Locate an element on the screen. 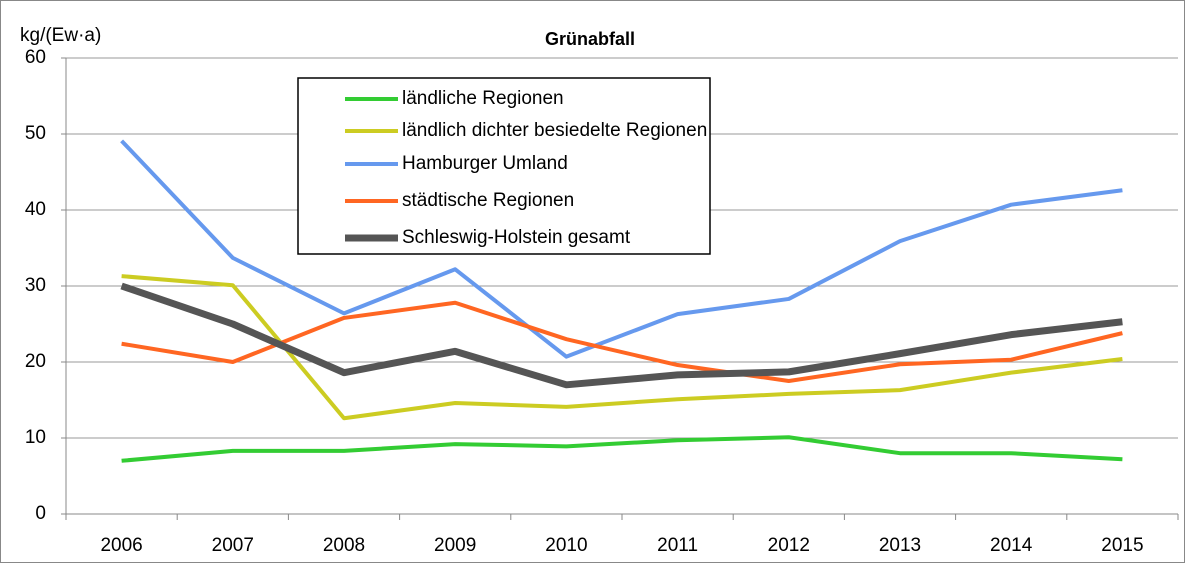 The width and height of the screenshot is (1185, 563). x-tick-label: 2014 is located at coordinates (1011, 545).